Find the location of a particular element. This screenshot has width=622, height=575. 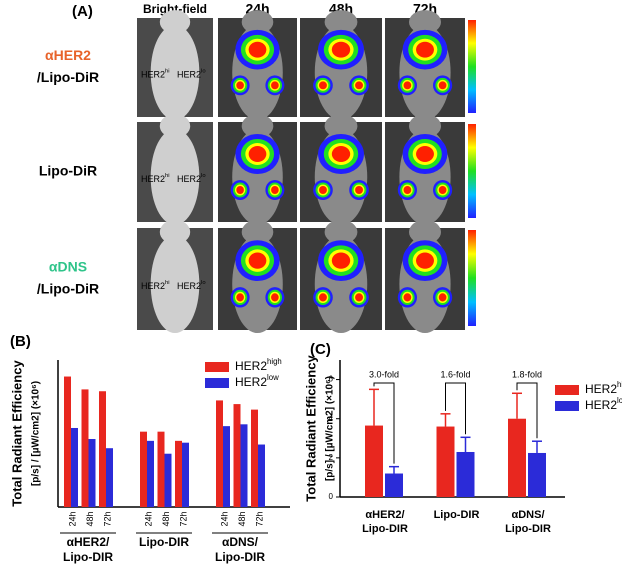

row-label: αDNS is located at coordinates (68, 267).